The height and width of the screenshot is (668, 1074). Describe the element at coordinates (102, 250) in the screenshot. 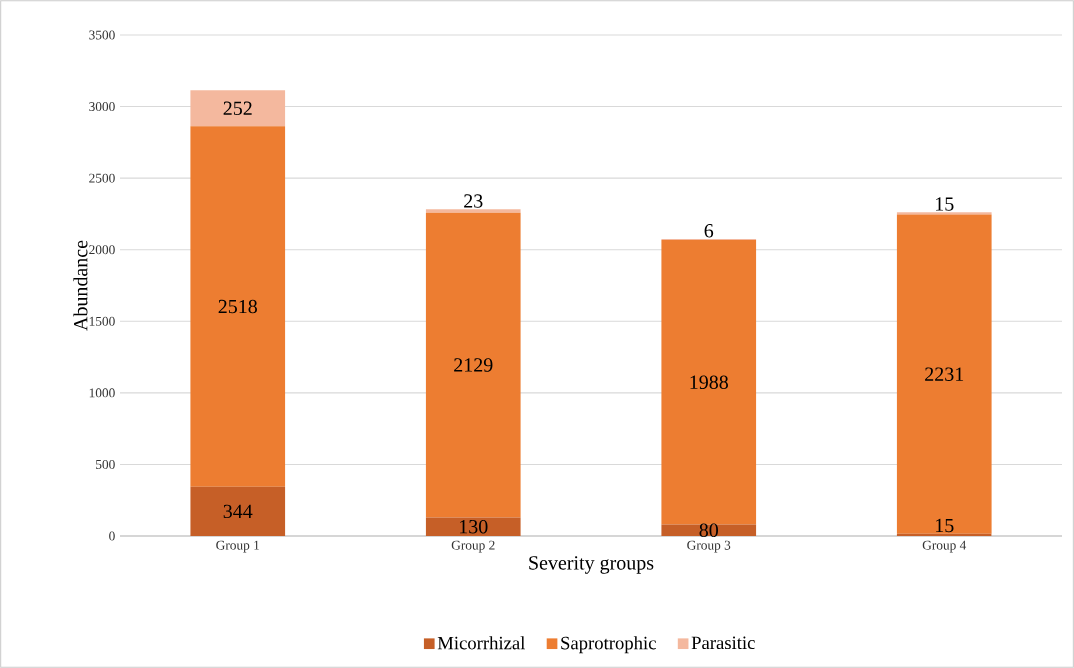

I see `y-tick-label: 2000` at that location.